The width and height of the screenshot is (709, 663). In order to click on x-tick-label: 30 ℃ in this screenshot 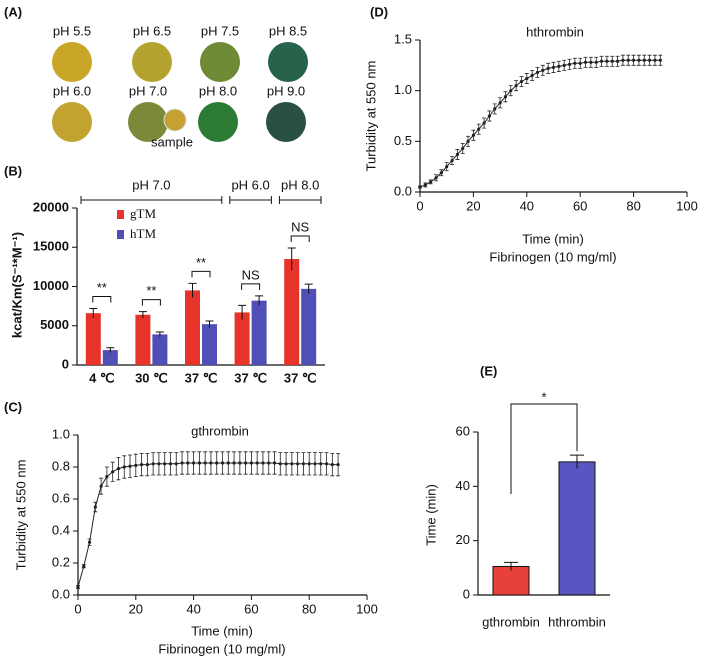, I will do `click(151, 377)`.